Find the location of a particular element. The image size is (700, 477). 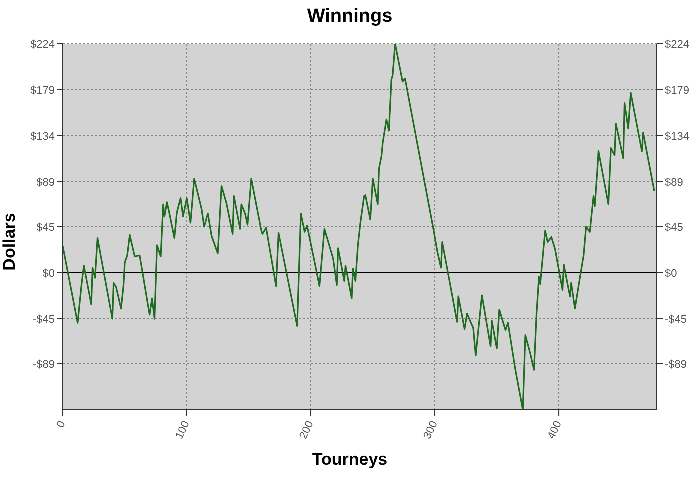

y-tick-label: -$45 is located at coordinates (43, 320).